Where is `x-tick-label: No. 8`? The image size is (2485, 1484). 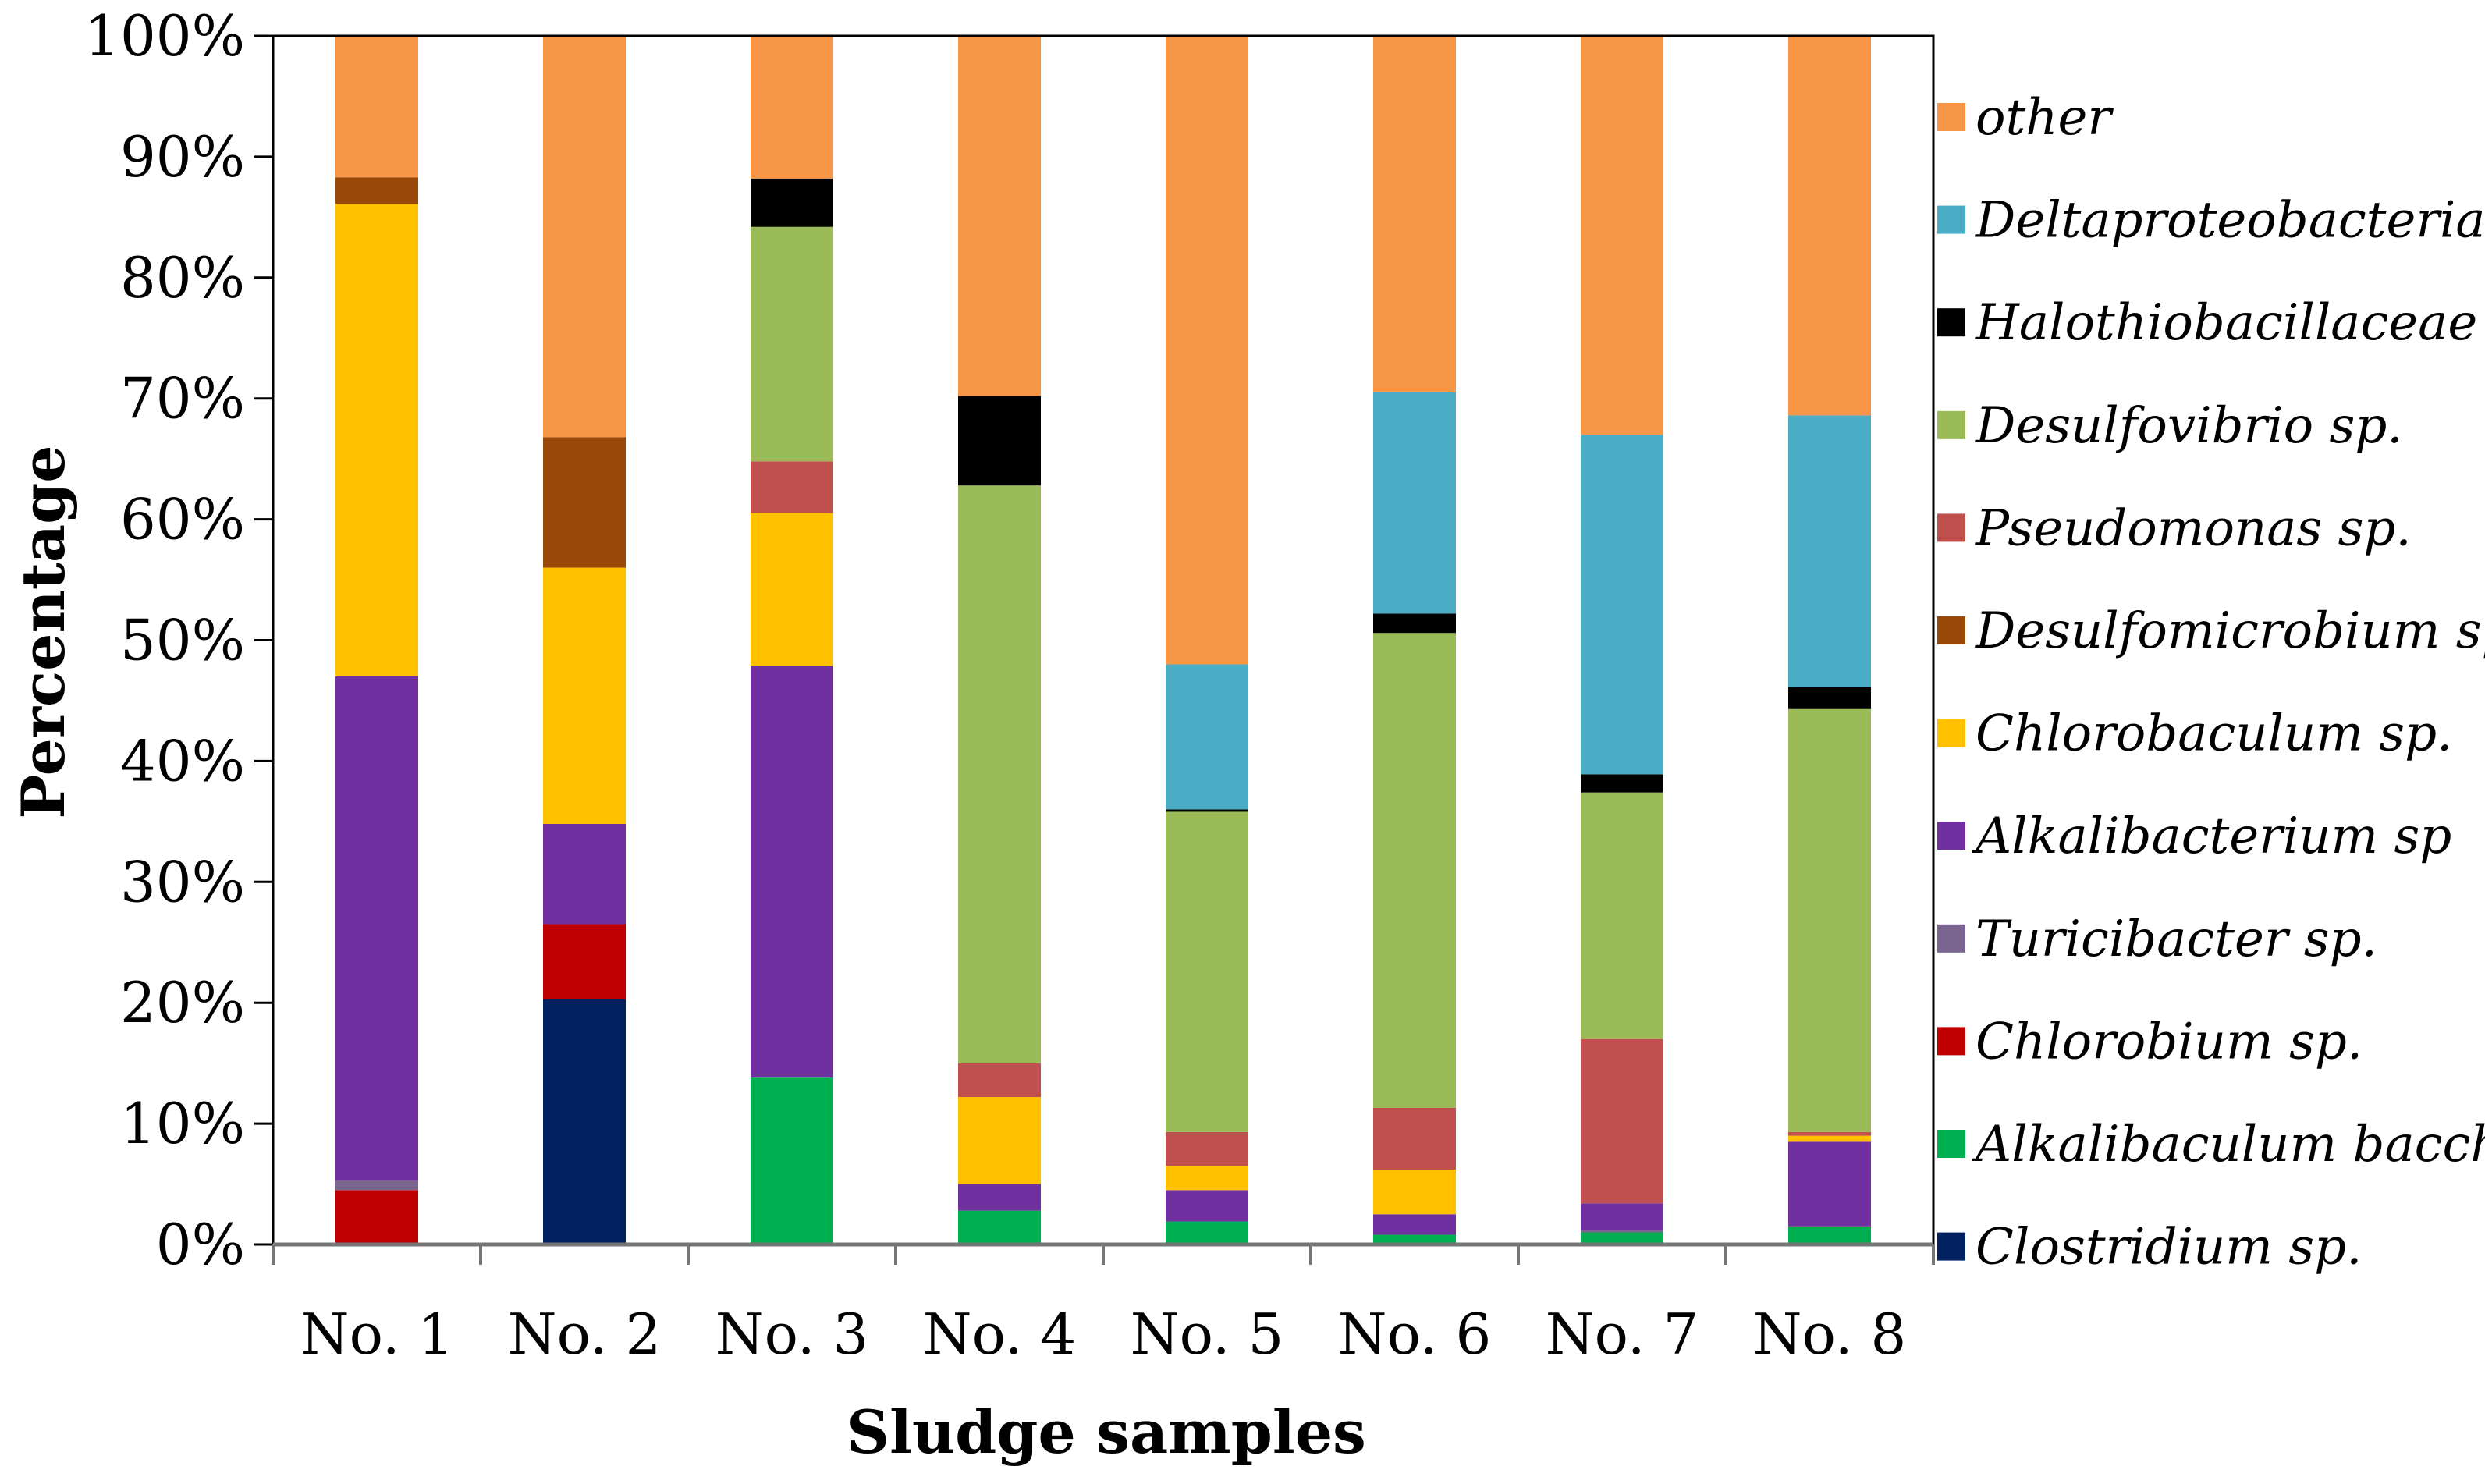 x-tick-label: No. 8 is located at coordinates (1830, 1334).